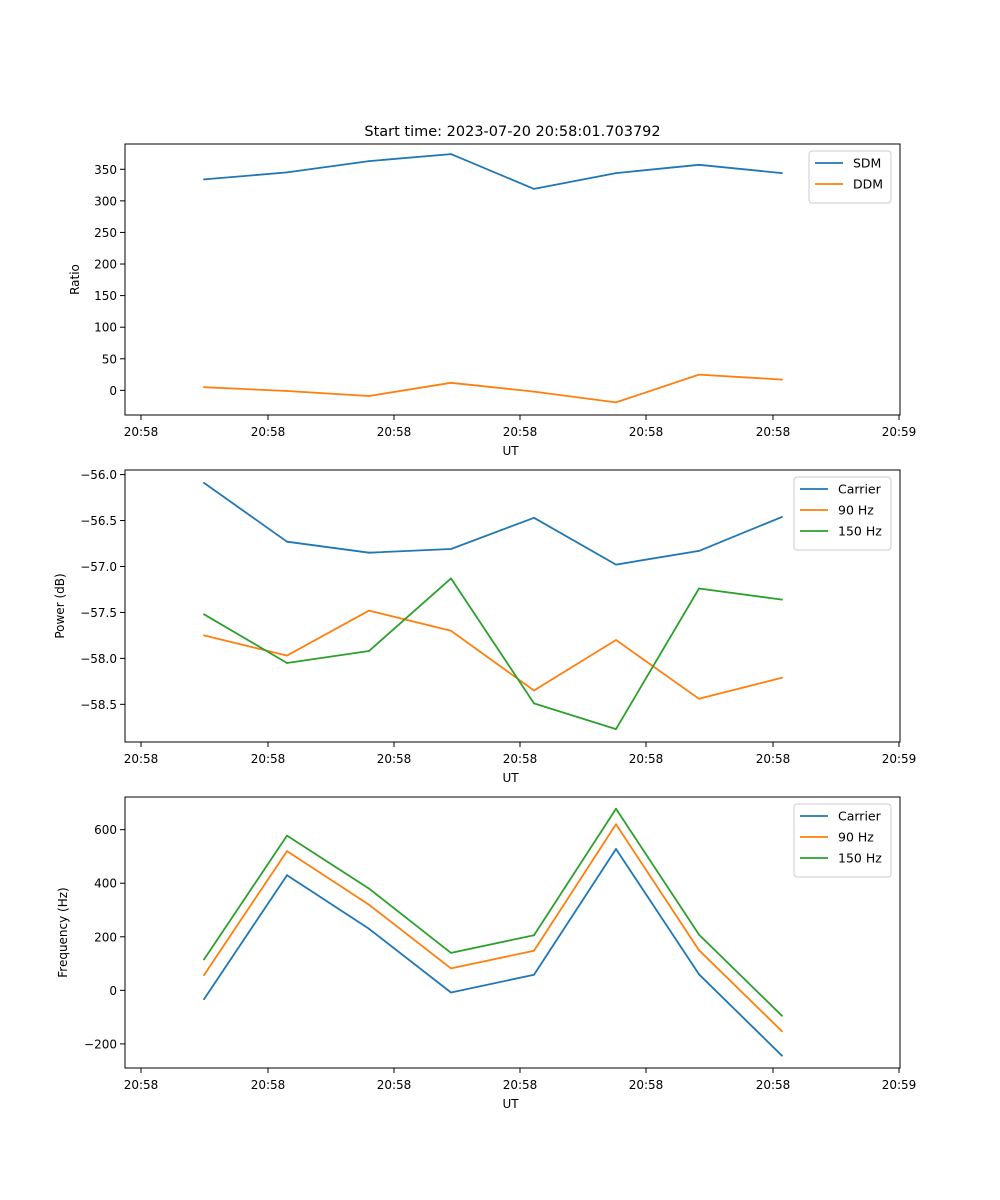 The height and width of the screenshot is (1200, 1000). I want to click on legend: SDM DDM, so click(850, 177).